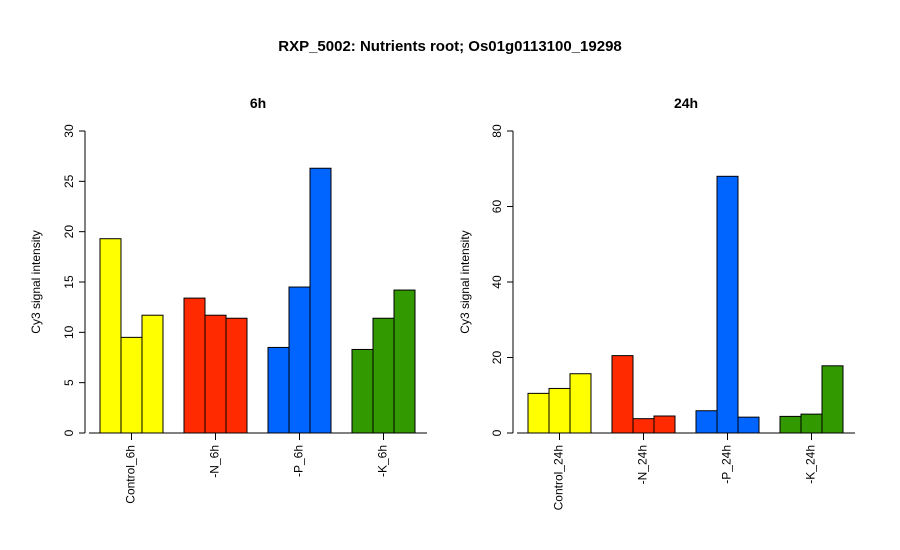 The width and height of the screenshot is (900, 550). What do you see at coordinates (559, 477) in the screenshot?
I see `x-tick-label: Control_24h` at bounding box center [559, 477].